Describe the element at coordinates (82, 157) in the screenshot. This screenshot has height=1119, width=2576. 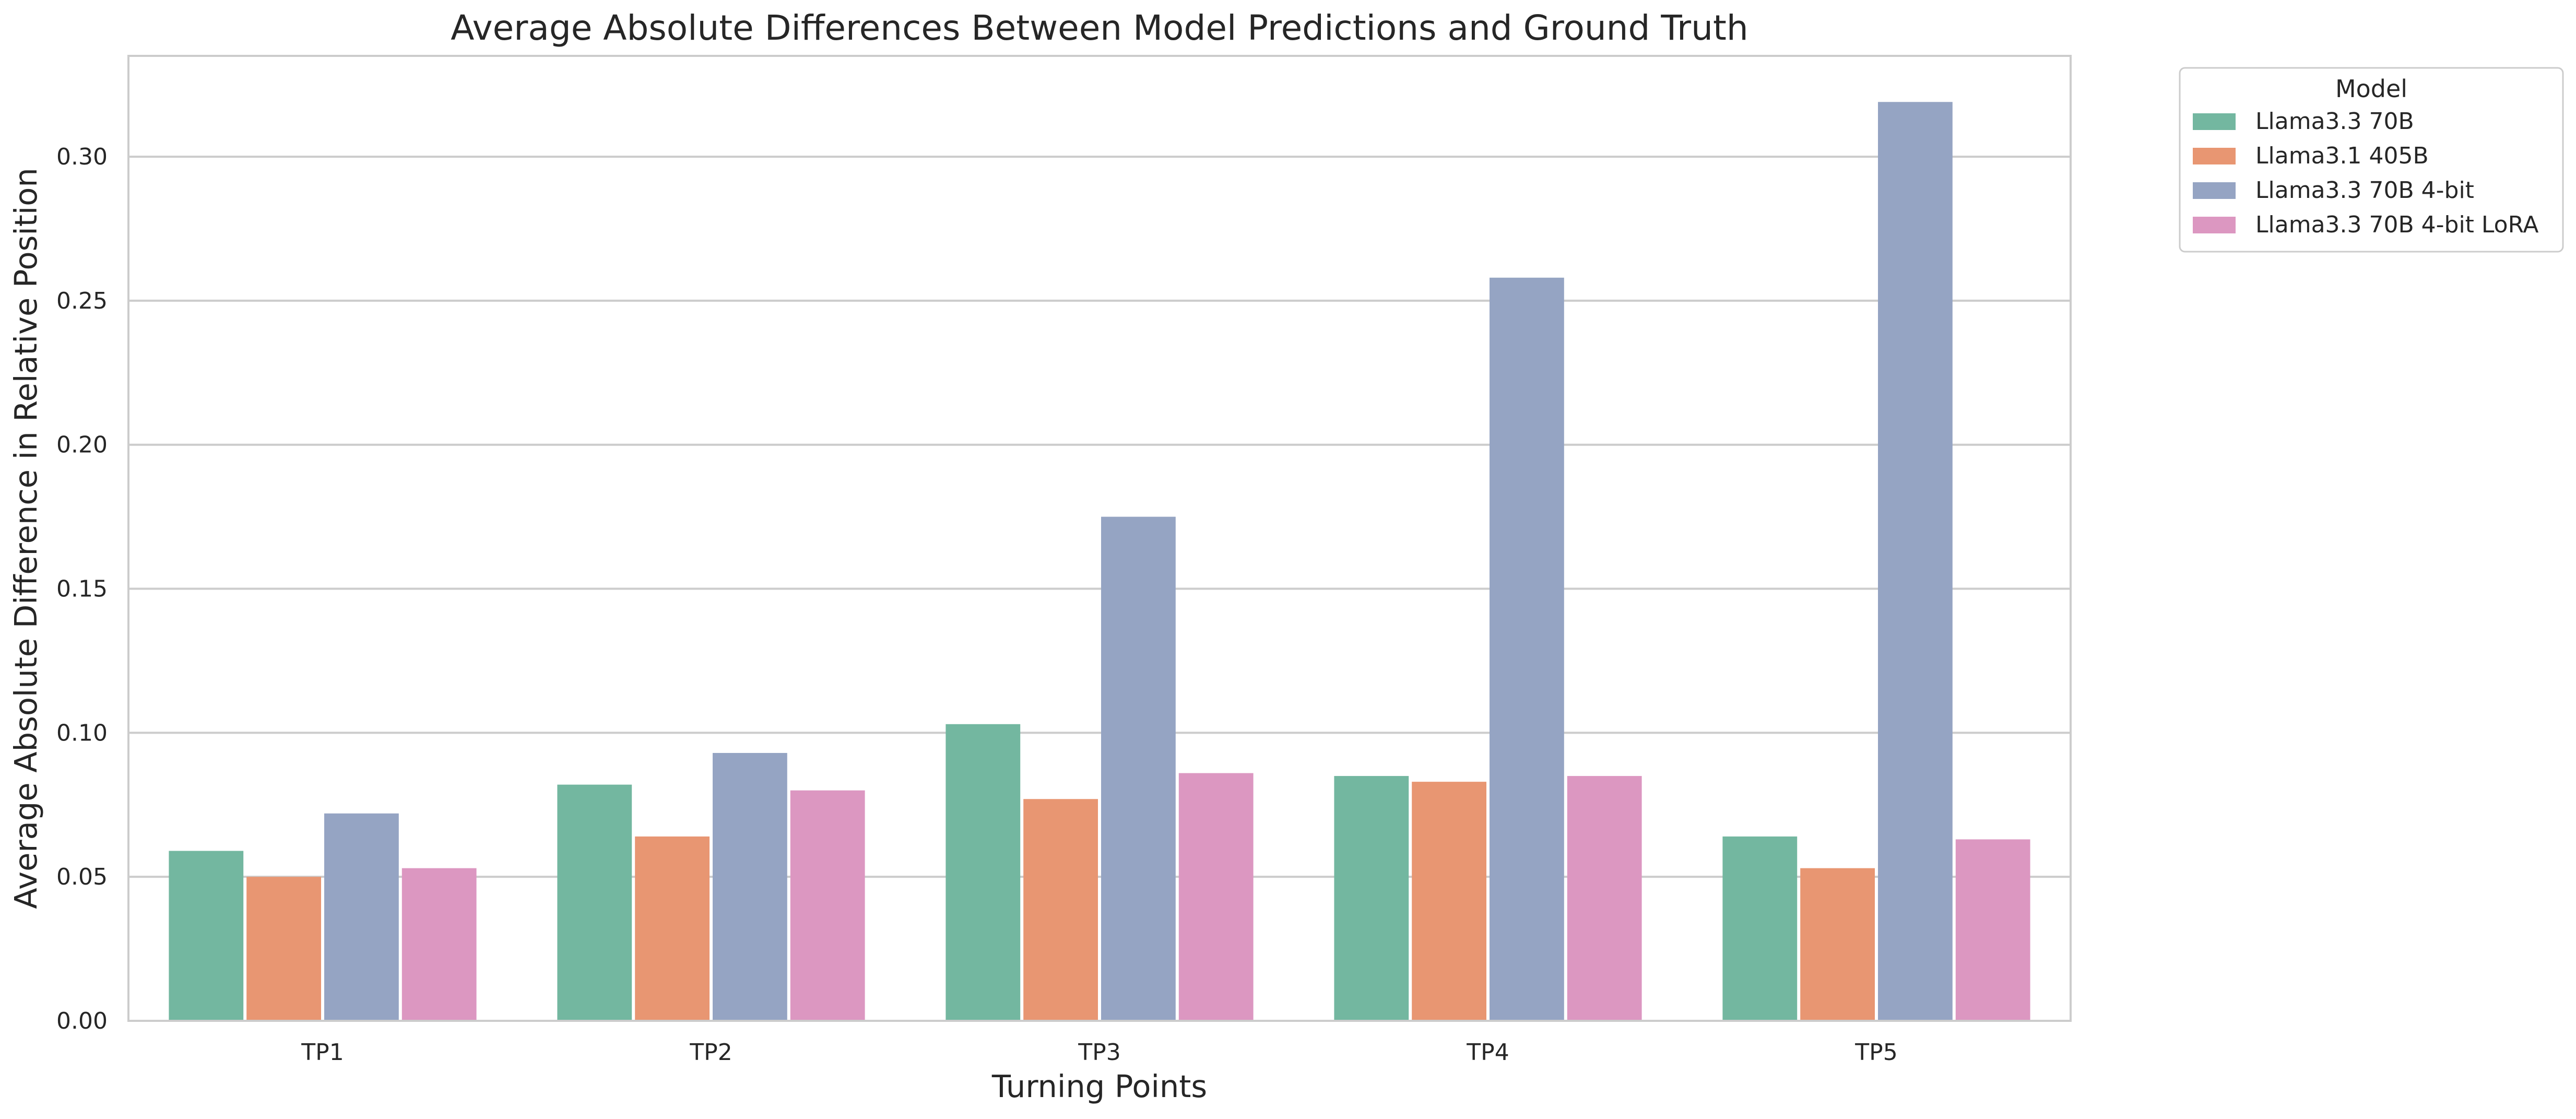
I see `y-tick-label: 0.30` at that location.